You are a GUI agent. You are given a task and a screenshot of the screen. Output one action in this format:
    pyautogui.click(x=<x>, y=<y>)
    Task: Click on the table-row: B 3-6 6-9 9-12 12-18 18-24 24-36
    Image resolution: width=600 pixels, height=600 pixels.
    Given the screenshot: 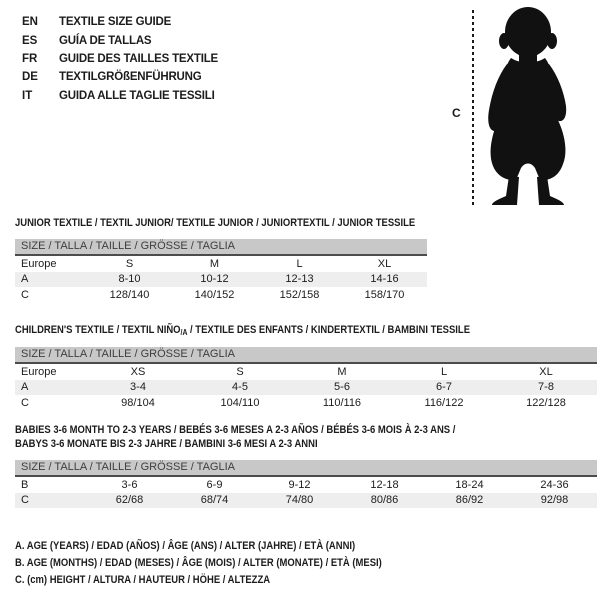 What is the action you would take?
    pyautogui.click(x=306, y=485)
    